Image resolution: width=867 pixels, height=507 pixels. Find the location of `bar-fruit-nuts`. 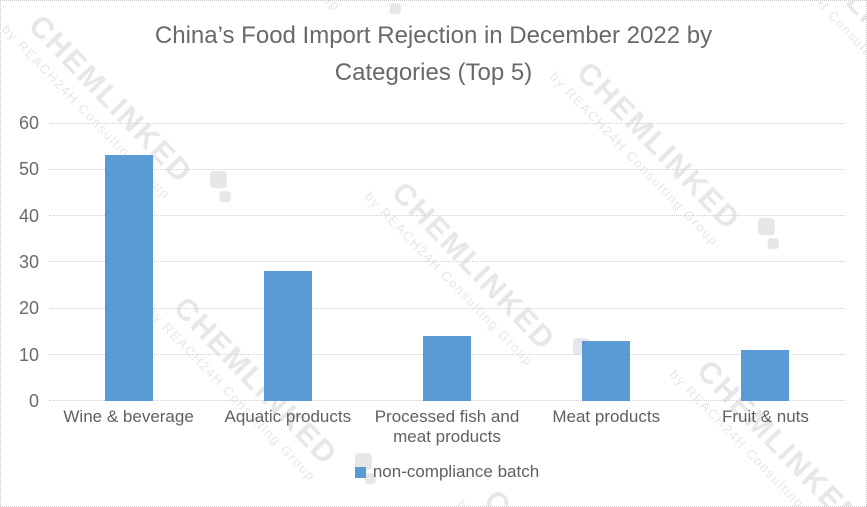

bar-fruit-nuts is located at coordinates (765, 375).